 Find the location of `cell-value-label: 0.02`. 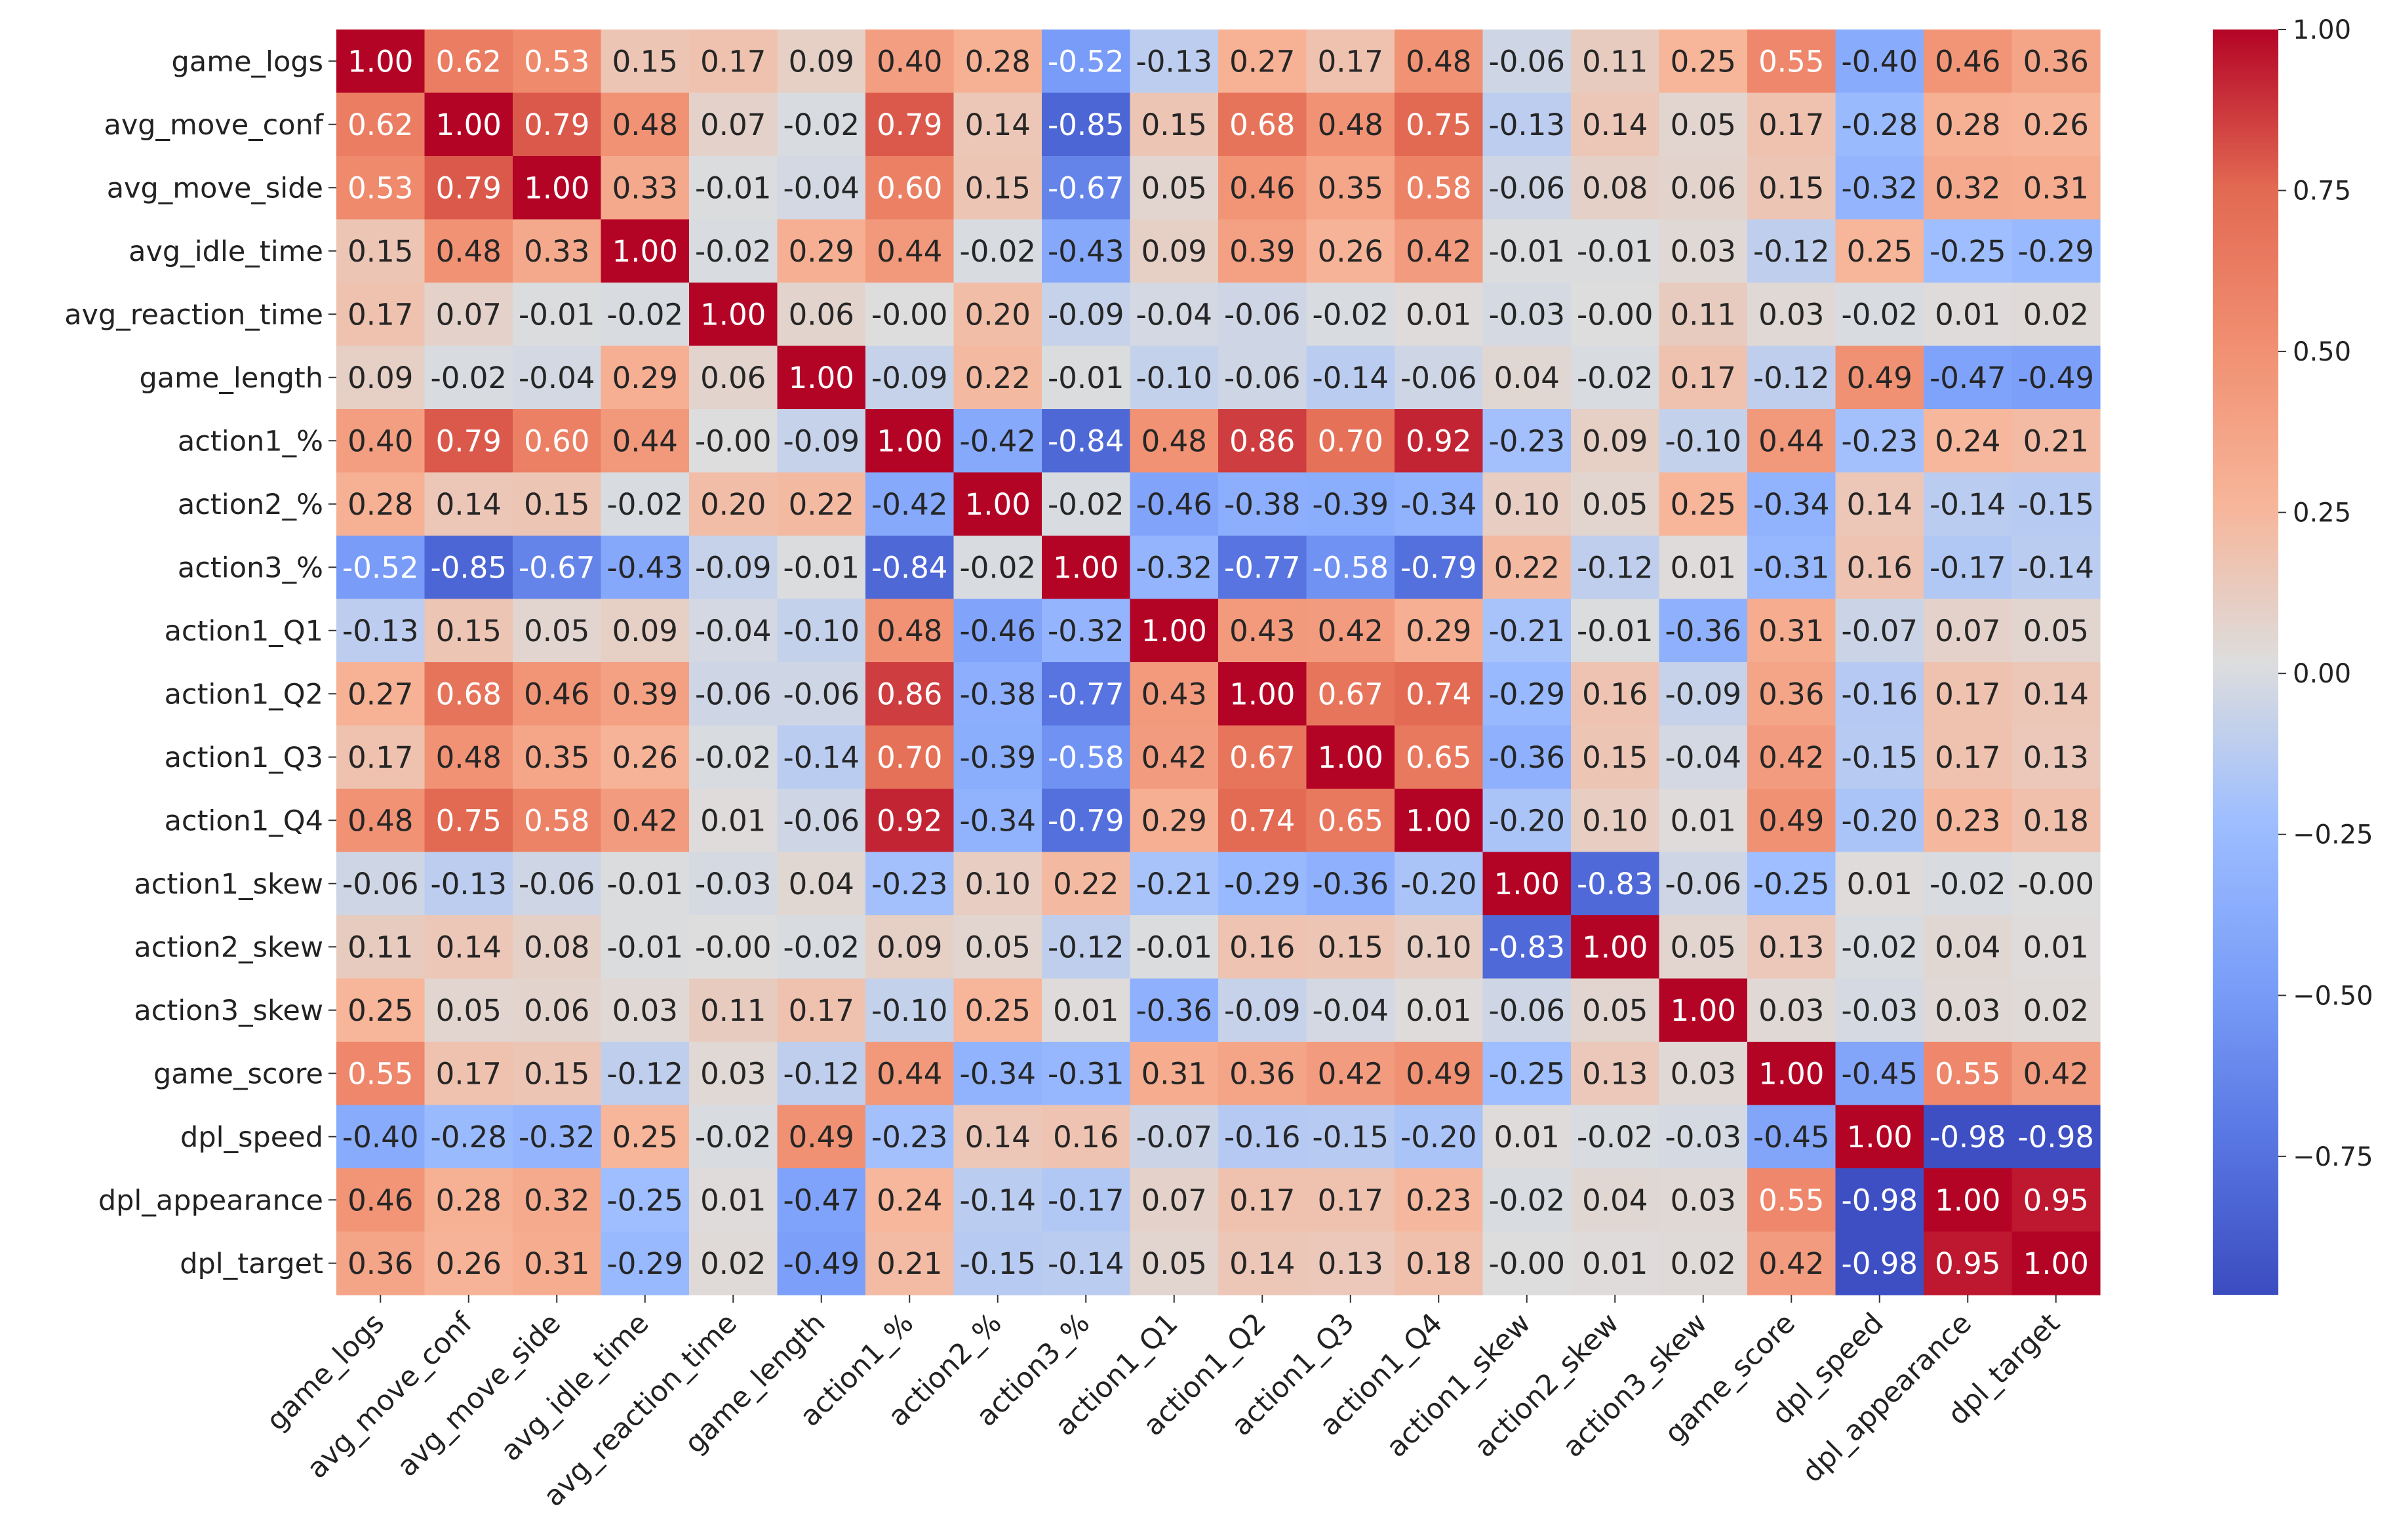

cell-value-label: 0.02 is located at coordinates (2056, 1010).